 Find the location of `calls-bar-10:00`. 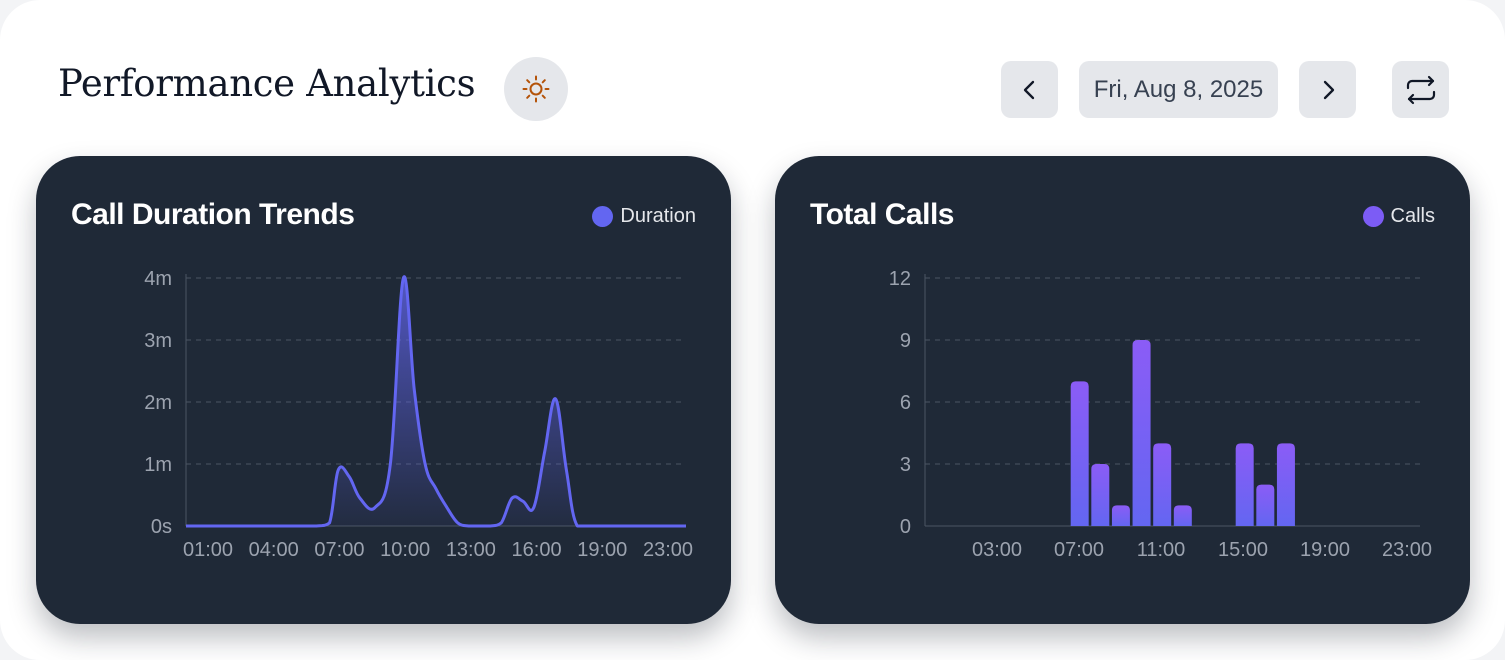

calls-bar-10:00 is located at coordinates (1141, 433).